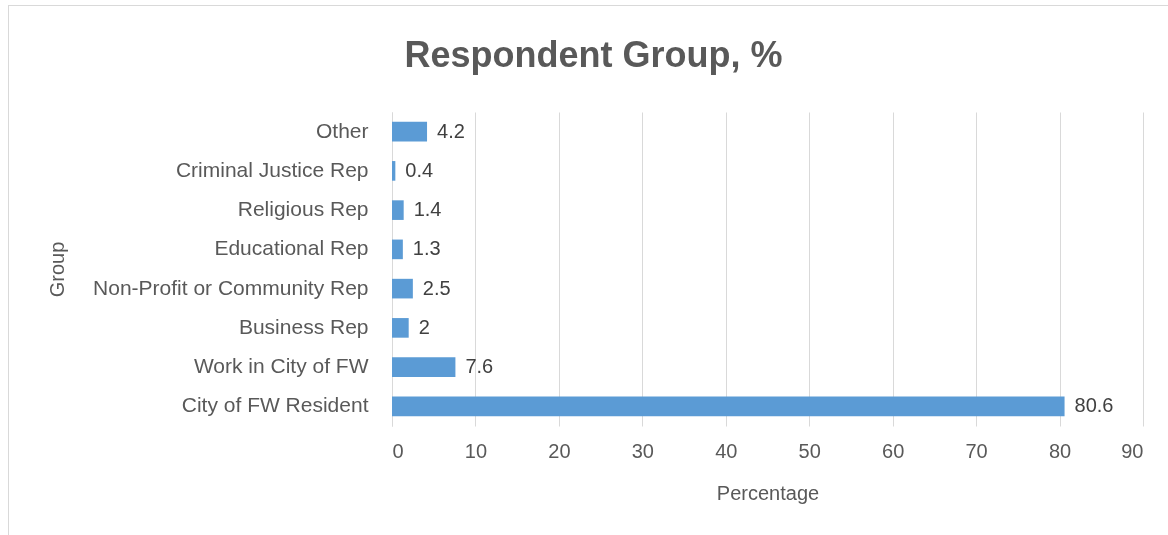 This screenshot has height=535, width=1168. I want to click on data-label: 1.3, so click(426, 248).